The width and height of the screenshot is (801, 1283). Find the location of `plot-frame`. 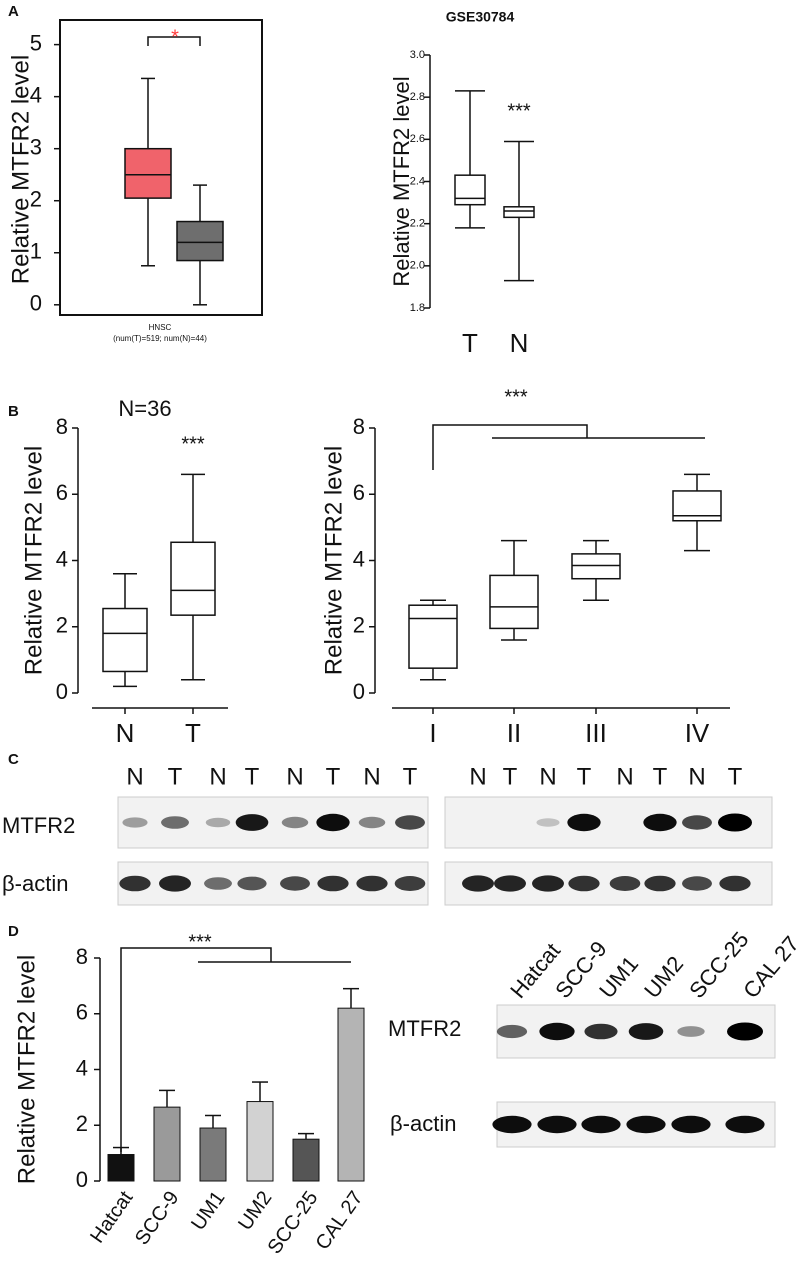

plot-frame is located at coordinates (161, 167).